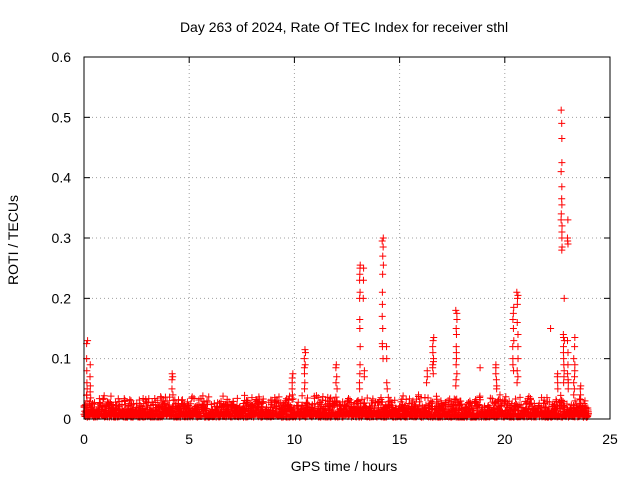 This screenshot has width=640, height=485. Describe the element at coordinates (62, 238) in the screenshot. I see `y-tick-labels: 0 0.1 0.2 0.3 0.4 0.5 0.6` at that location.